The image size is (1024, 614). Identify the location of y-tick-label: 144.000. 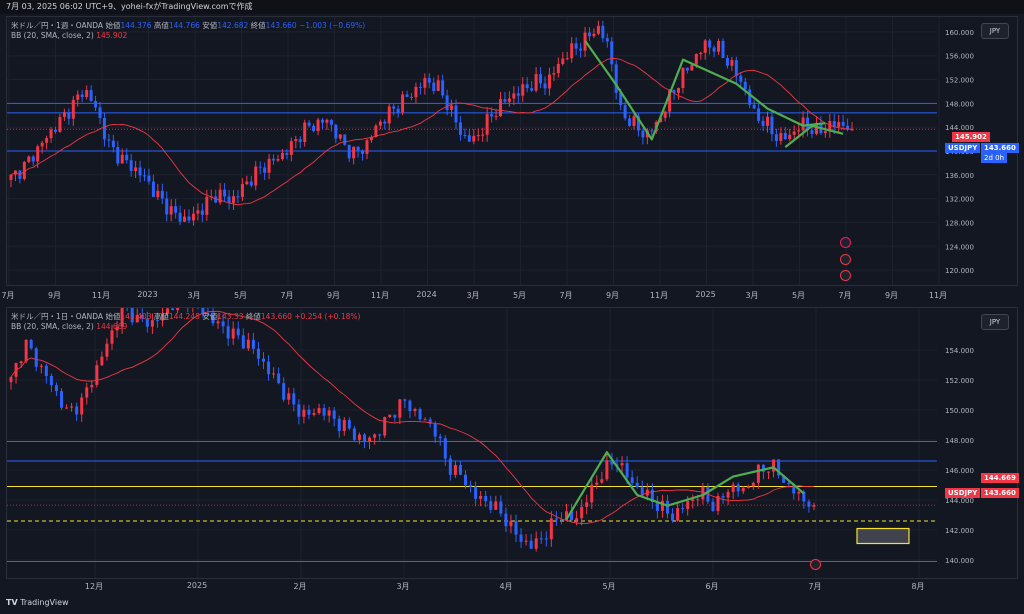
(959, 128).